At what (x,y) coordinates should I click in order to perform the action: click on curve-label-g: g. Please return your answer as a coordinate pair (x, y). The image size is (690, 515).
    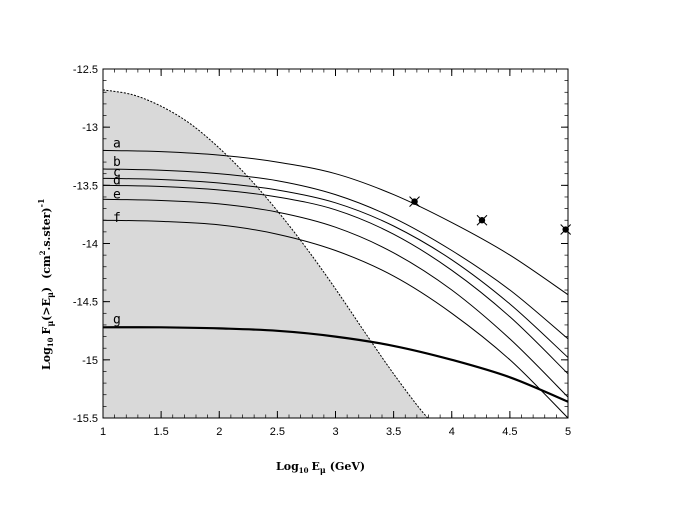
    Looking at the image, I should click on (117, 319).